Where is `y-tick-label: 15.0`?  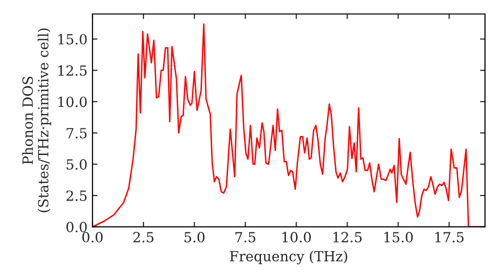
y-tick-label: 15.0 is located at coordinates (72, 39).